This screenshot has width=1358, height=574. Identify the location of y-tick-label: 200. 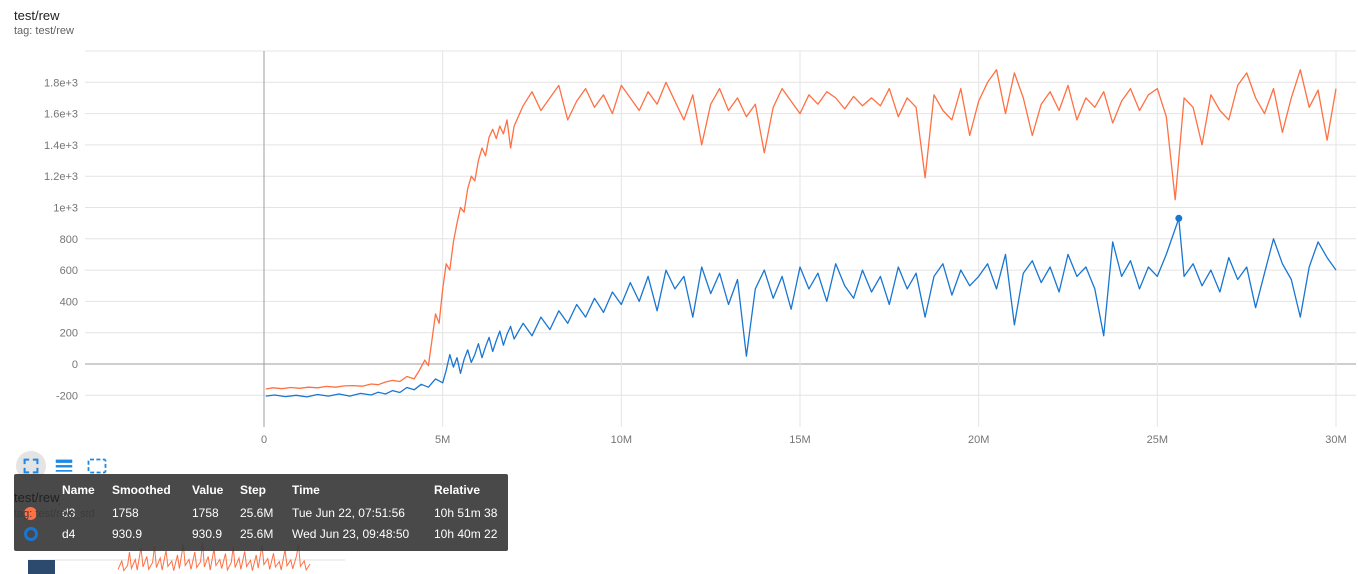
(69, 334).